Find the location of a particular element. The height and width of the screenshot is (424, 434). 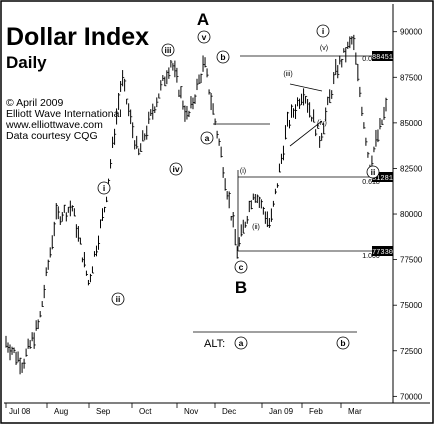

x-tick-label: Jul 08 is located at coordinates (20, 411).